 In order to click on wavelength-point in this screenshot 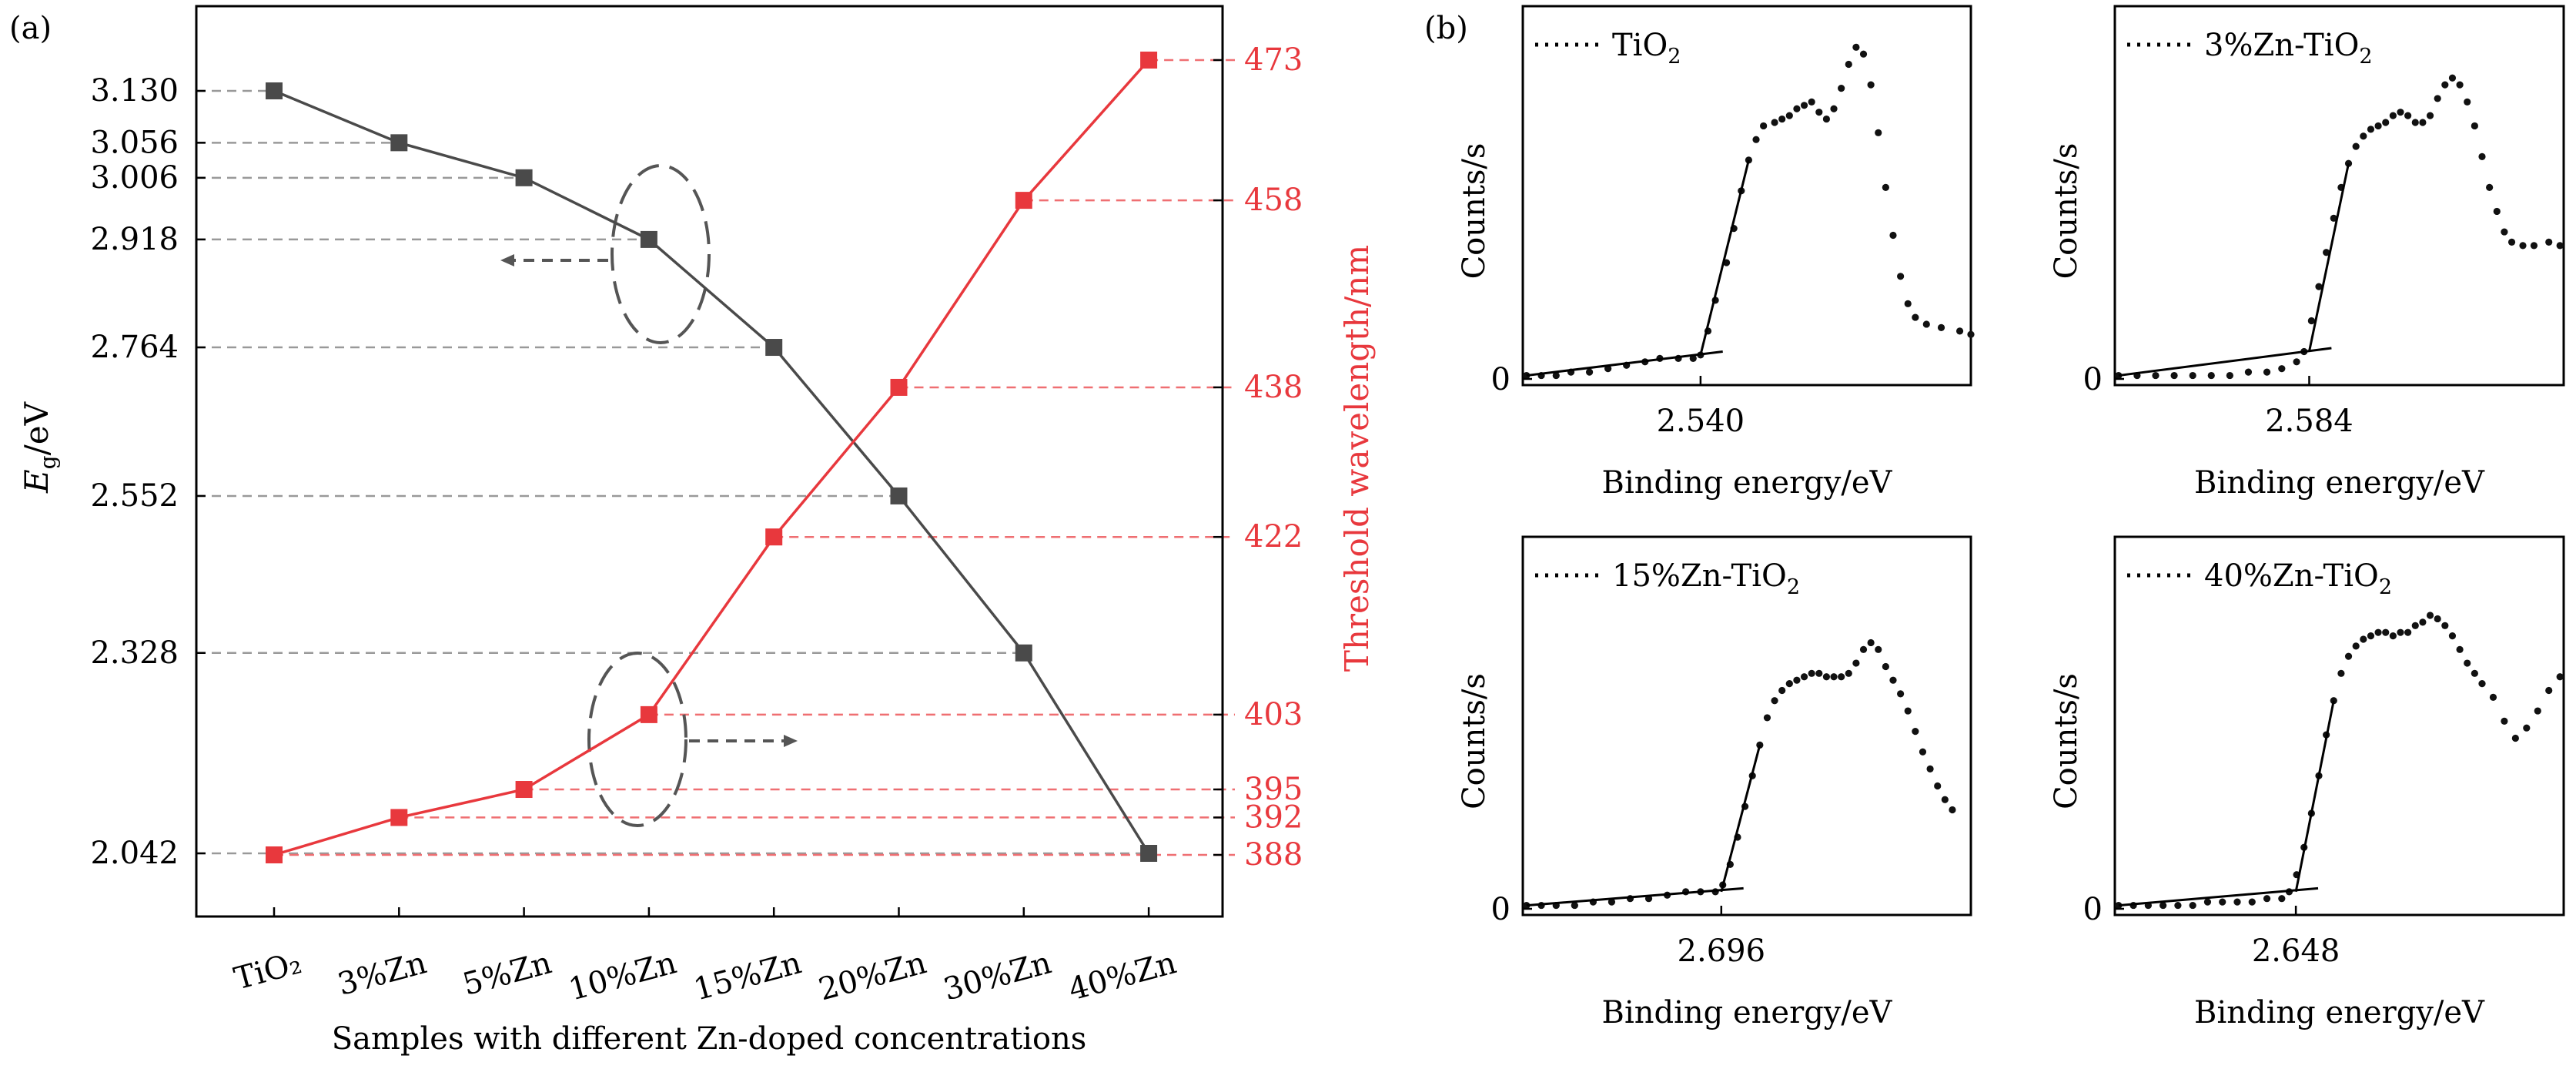, I will do `click(899, 387)`.